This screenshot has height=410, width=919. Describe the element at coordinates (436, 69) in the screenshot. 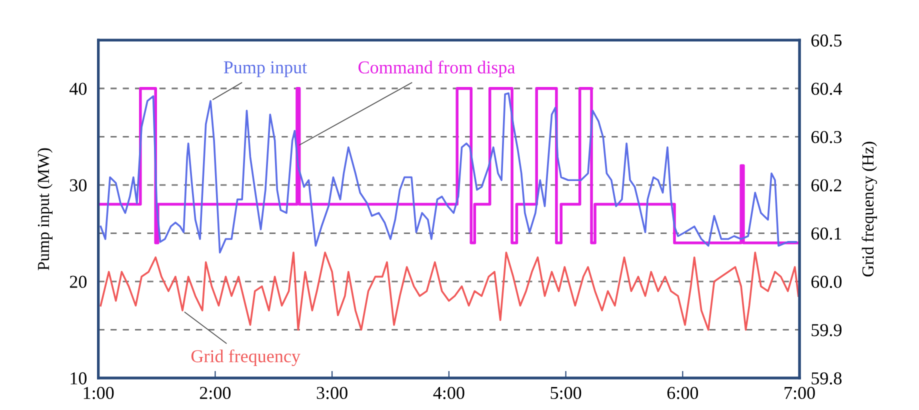

I see `series-label: Command from dispa` at that location.